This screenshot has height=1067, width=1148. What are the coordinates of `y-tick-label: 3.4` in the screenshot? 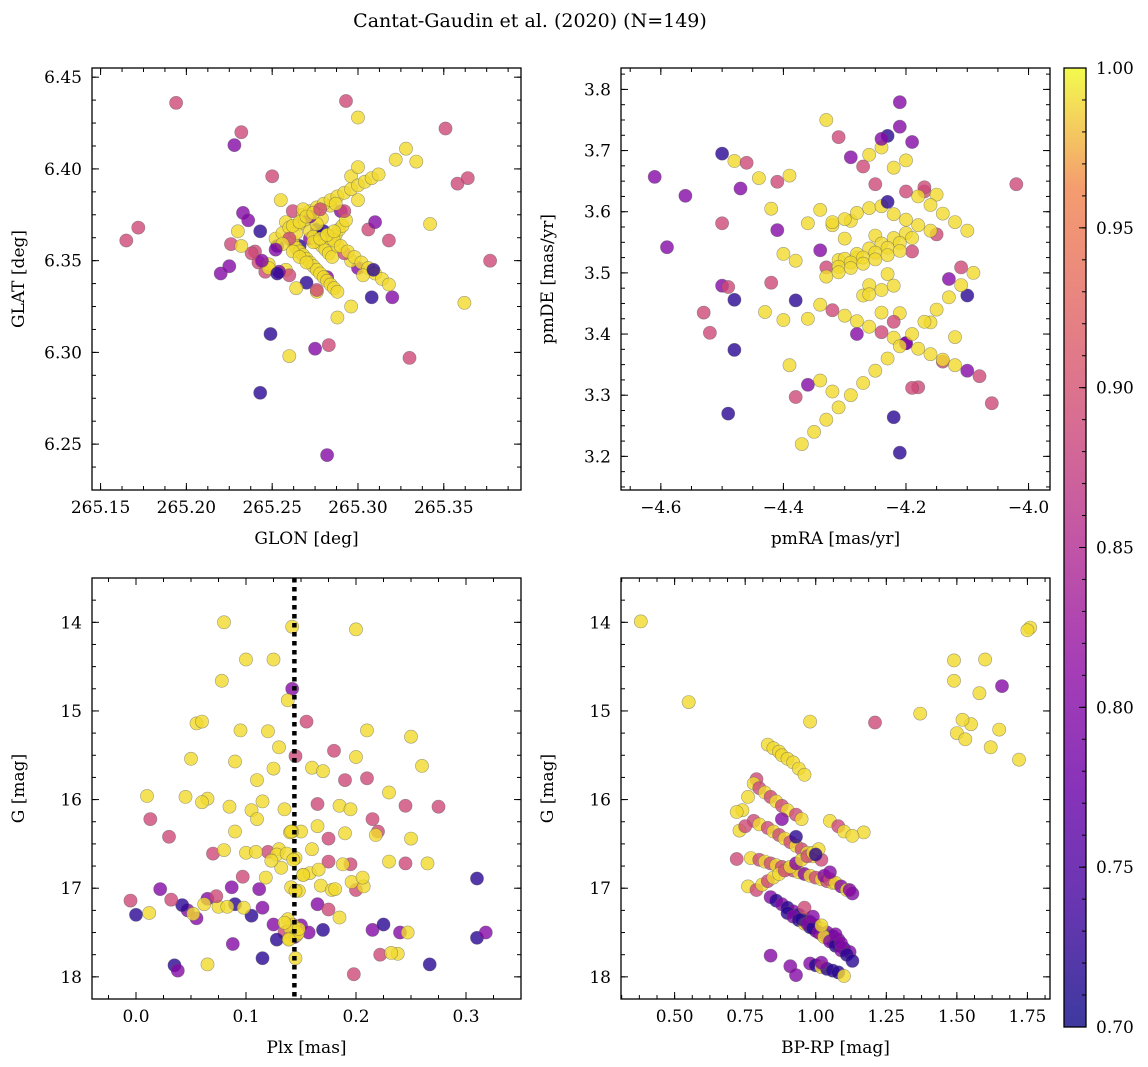 It's located at (597, 335).